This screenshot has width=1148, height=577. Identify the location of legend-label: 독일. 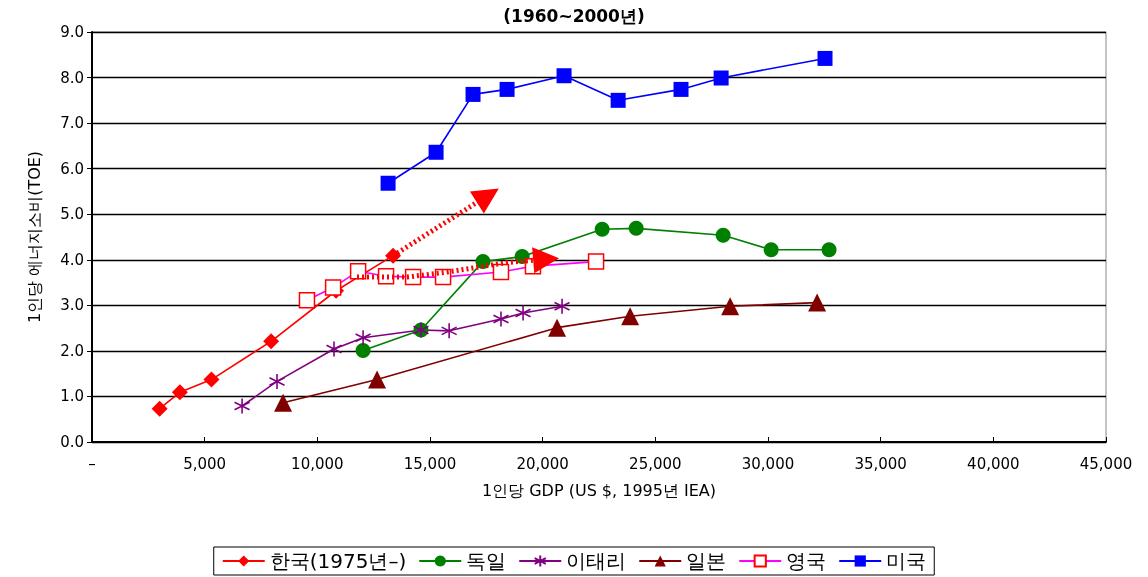
(486, 561).